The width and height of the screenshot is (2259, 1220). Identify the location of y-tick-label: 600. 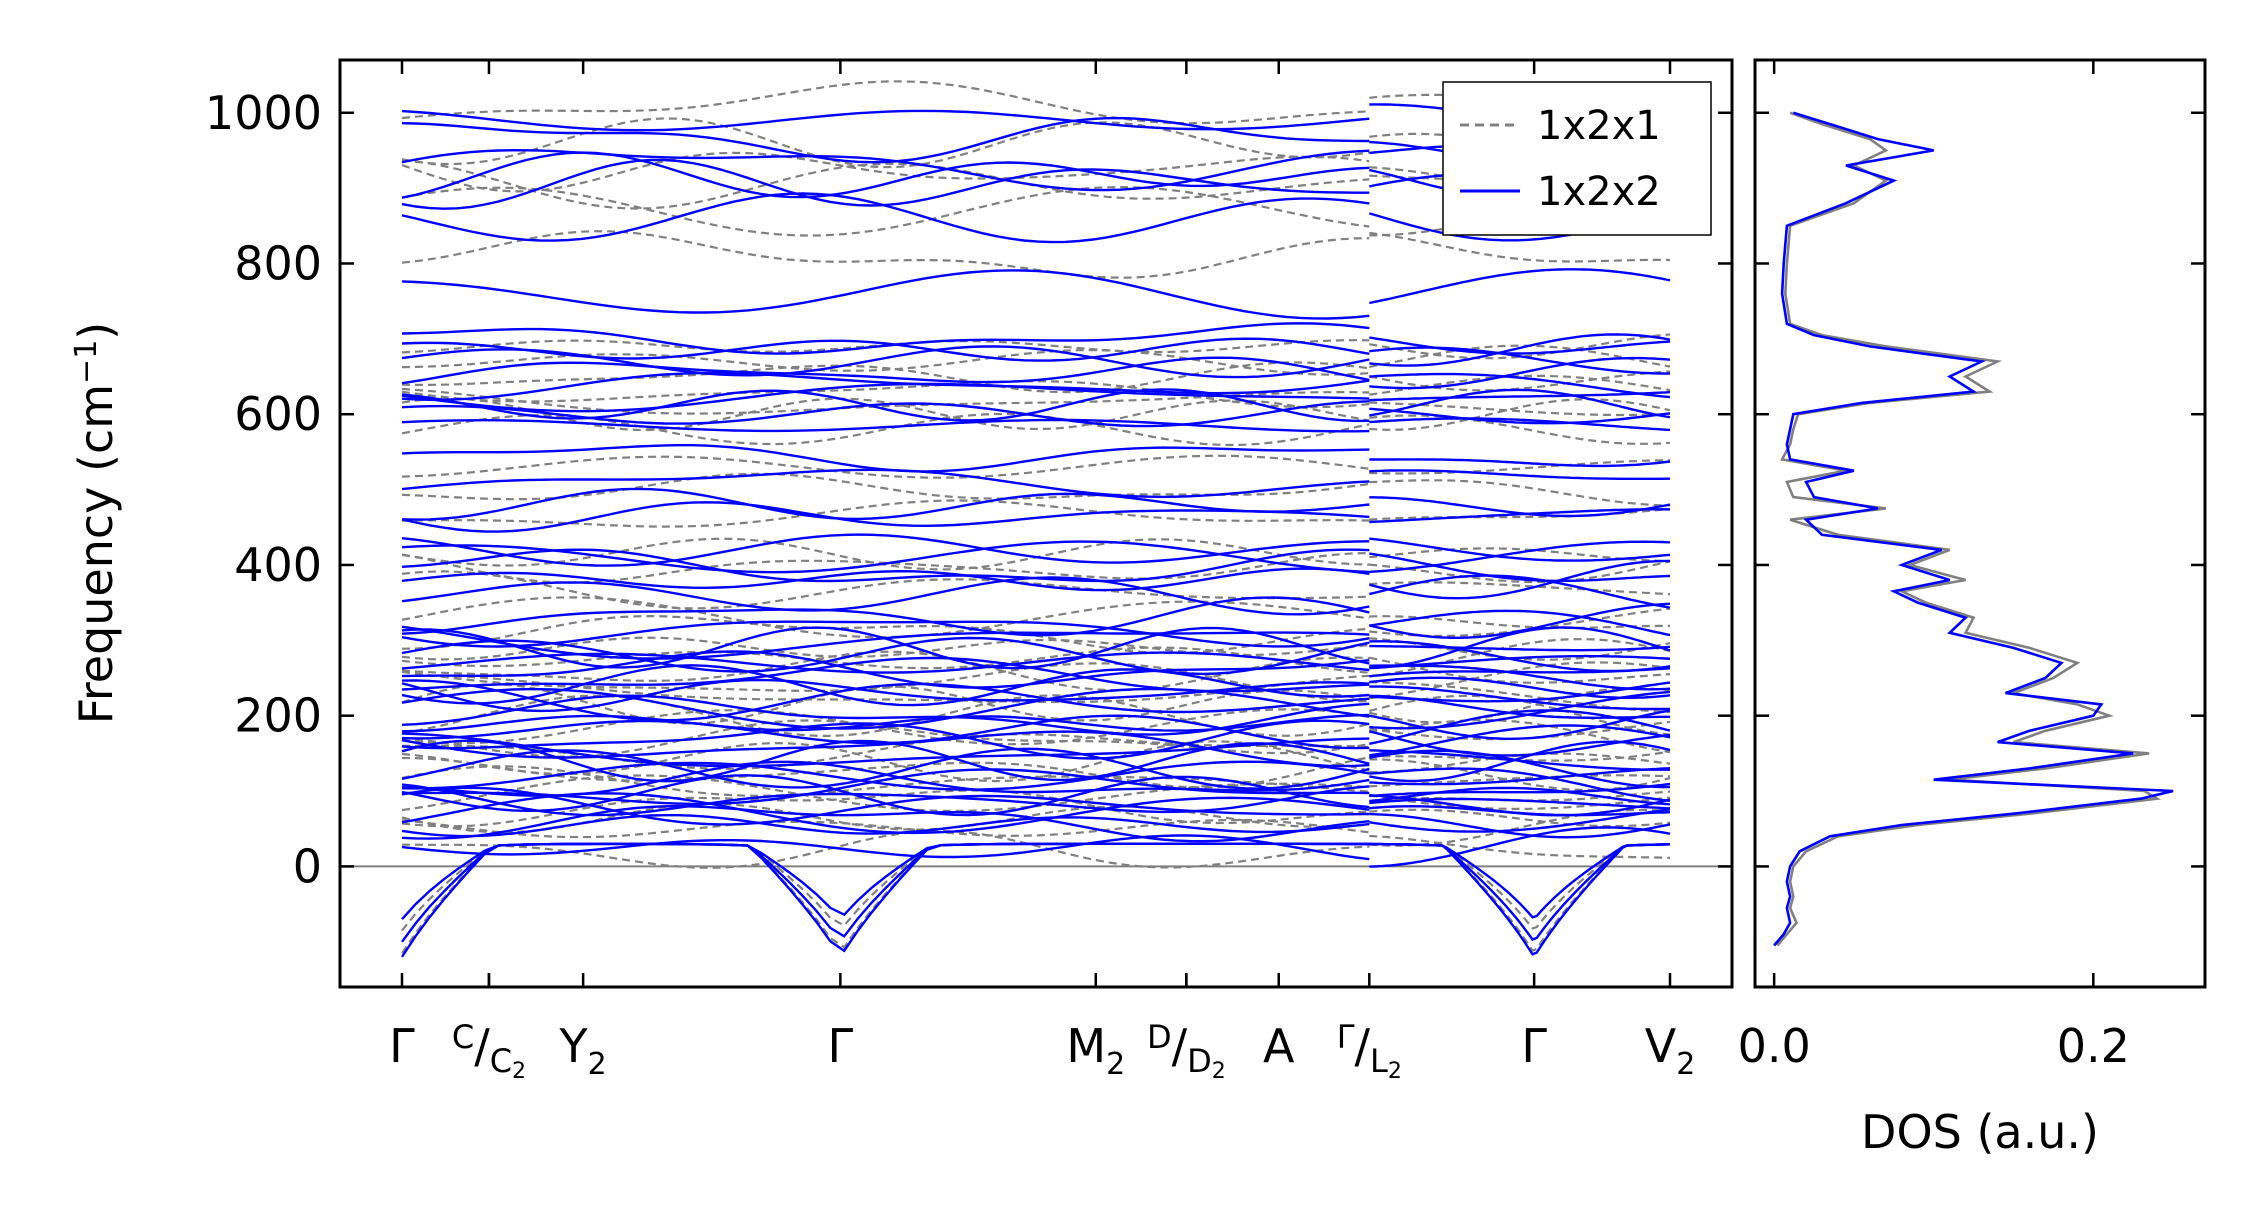
(278, 414).